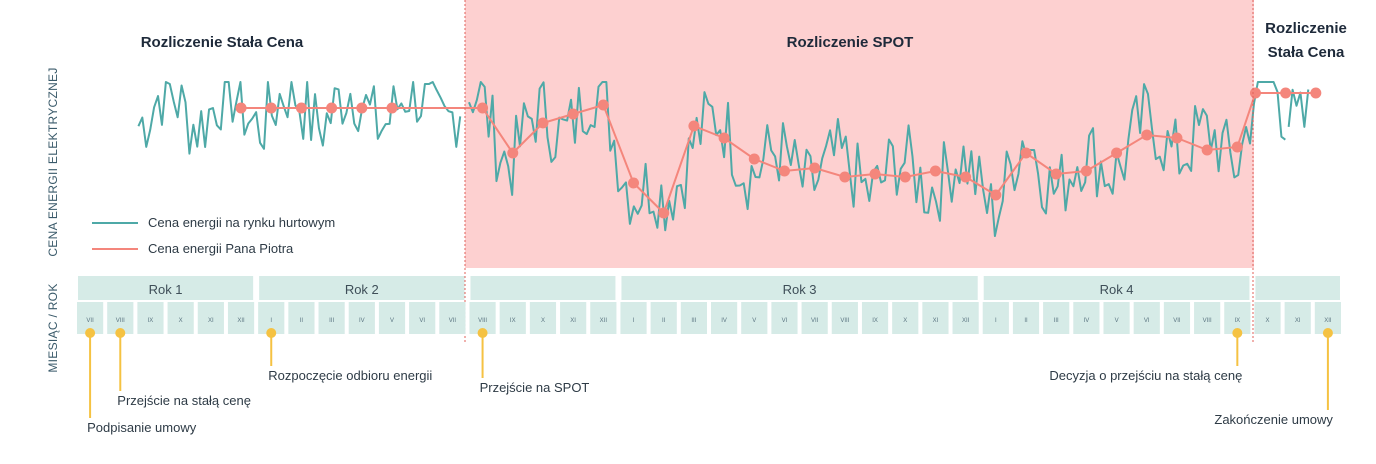  I want to click on month-label: IV, so click(362, 321).